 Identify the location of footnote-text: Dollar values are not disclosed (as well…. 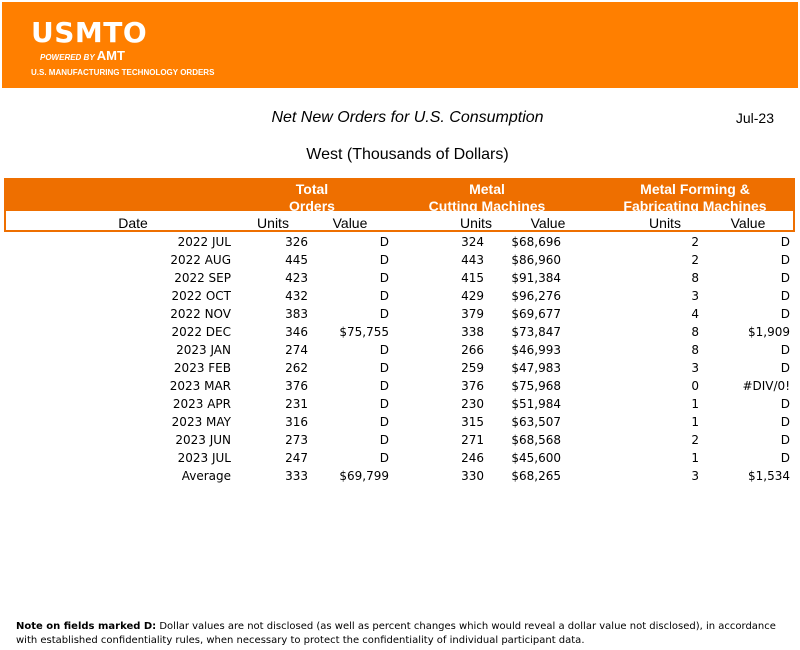
(396, 633).